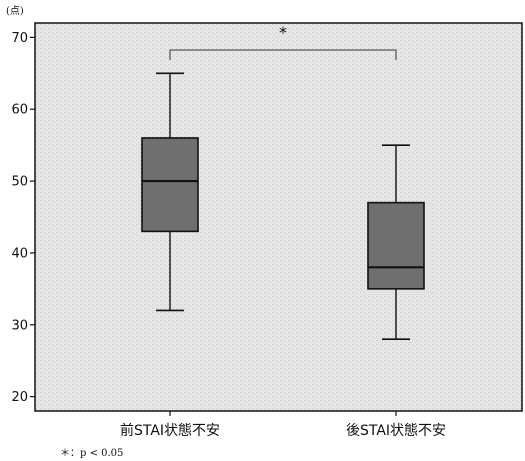  What do you see at coordinates (23, 218) in the screenshot?
I see `y-axis: 20 30 40 50 60 70` at bounding box center [23, 218].